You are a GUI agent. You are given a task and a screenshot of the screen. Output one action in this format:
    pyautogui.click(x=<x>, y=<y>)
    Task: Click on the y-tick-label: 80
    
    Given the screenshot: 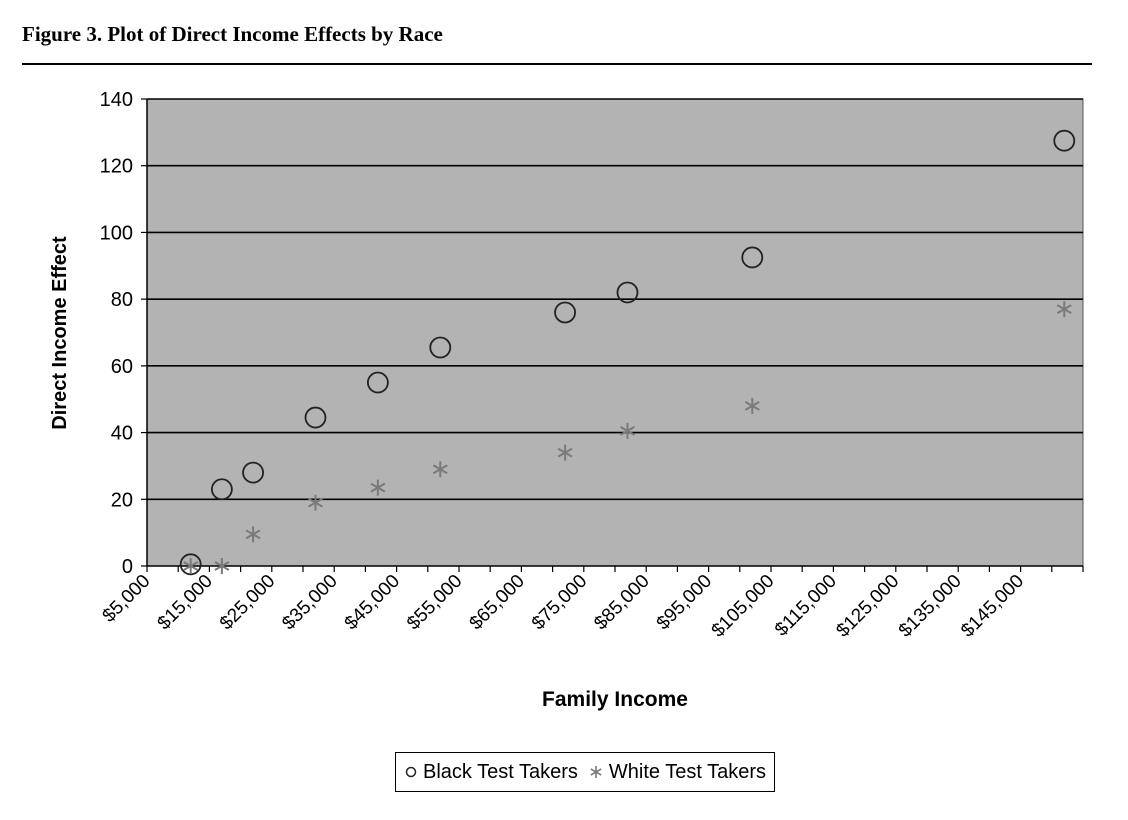 What is the action you would take?
    pyautogui.click(x=122, y=300)
    